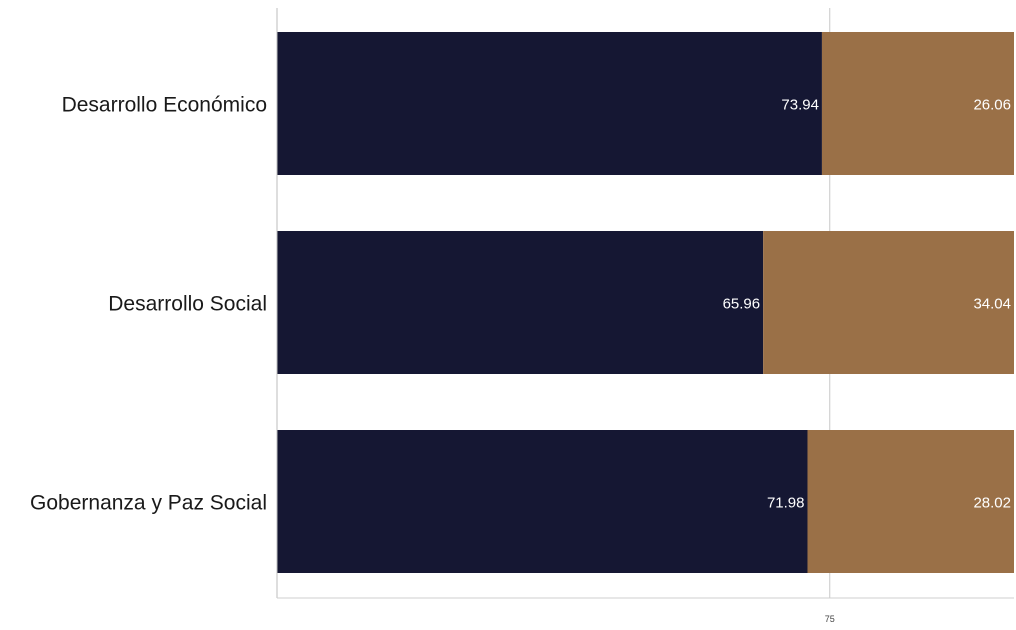  What do you see at coordinates (520, 302) in the screenshot?
I see `bar-segment-s0-c1` at bounding box center [520, 302].